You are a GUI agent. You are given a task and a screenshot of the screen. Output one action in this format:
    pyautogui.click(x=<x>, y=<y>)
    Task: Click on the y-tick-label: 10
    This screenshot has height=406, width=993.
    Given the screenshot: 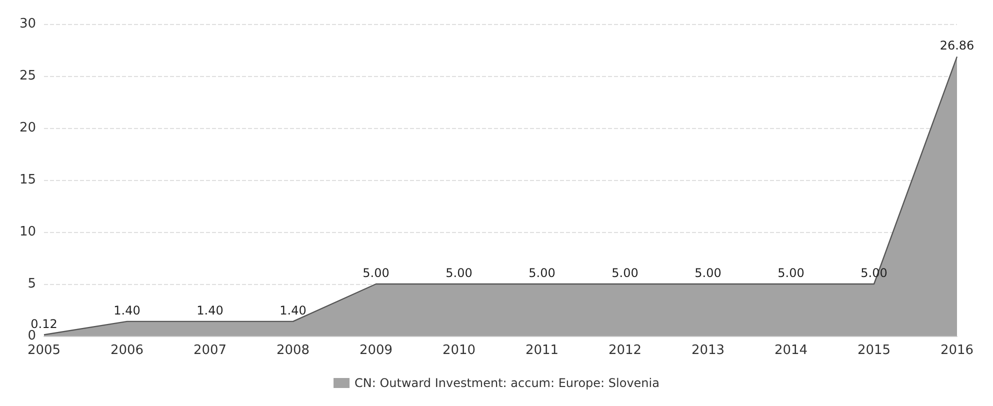 What is the action you would take?
    pyautogui.click(x=27, y=232)
    